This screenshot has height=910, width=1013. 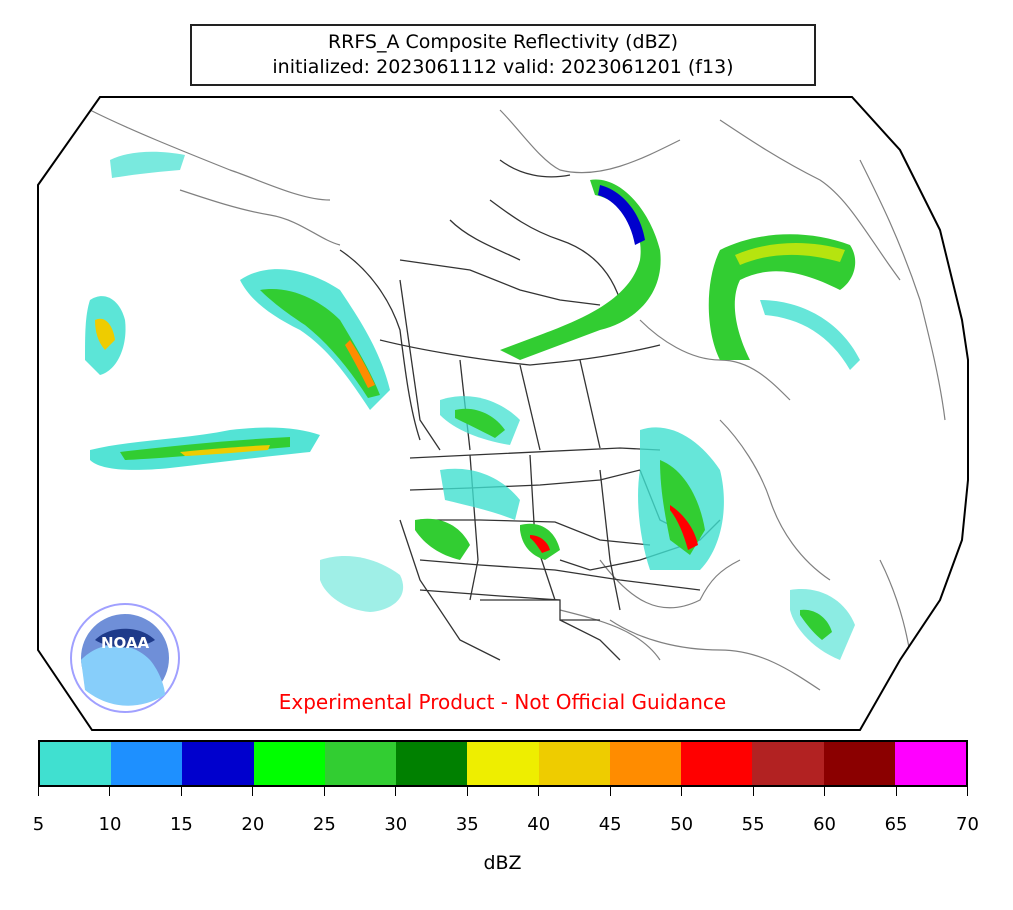 I want to click on colorbar-tick-label: 10, so click(x=110, y=824).